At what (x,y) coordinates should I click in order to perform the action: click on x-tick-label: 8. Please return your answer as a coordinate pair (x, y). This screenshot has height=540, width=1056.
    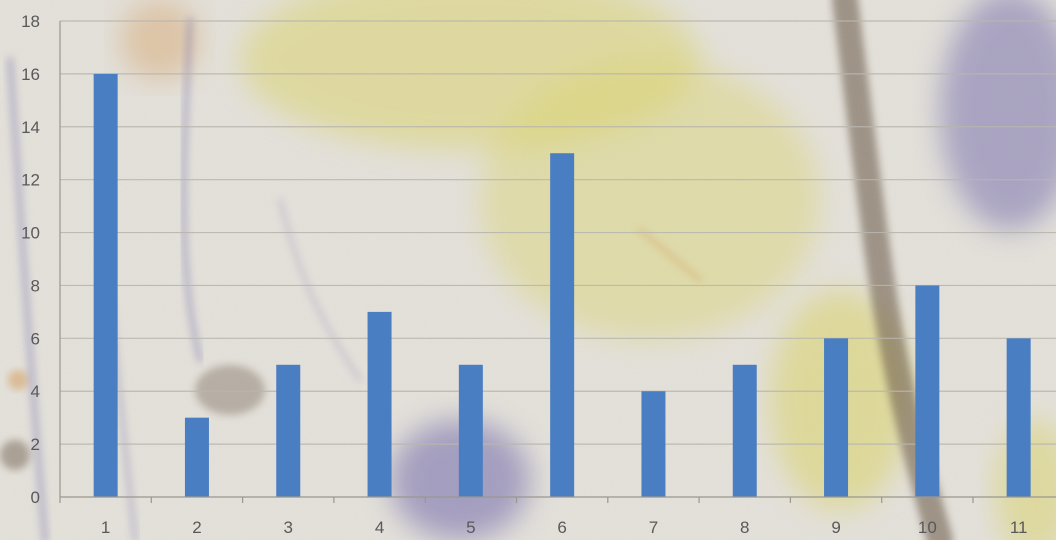
    Looking at the image, I should click on (744, 527).